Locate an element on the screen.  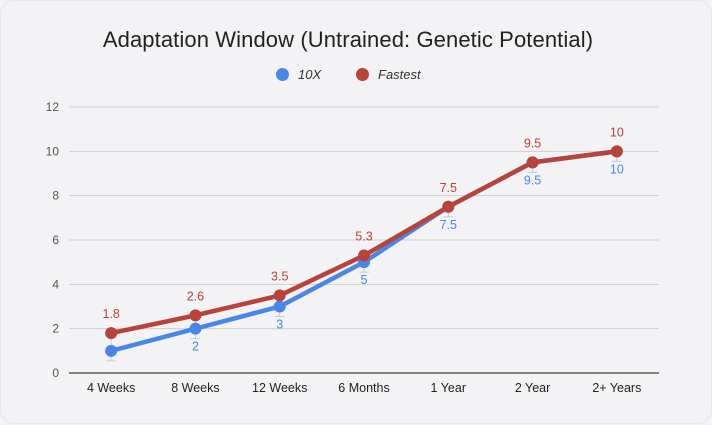
data-label-10x: 10 is located at coordinates (617, 169).